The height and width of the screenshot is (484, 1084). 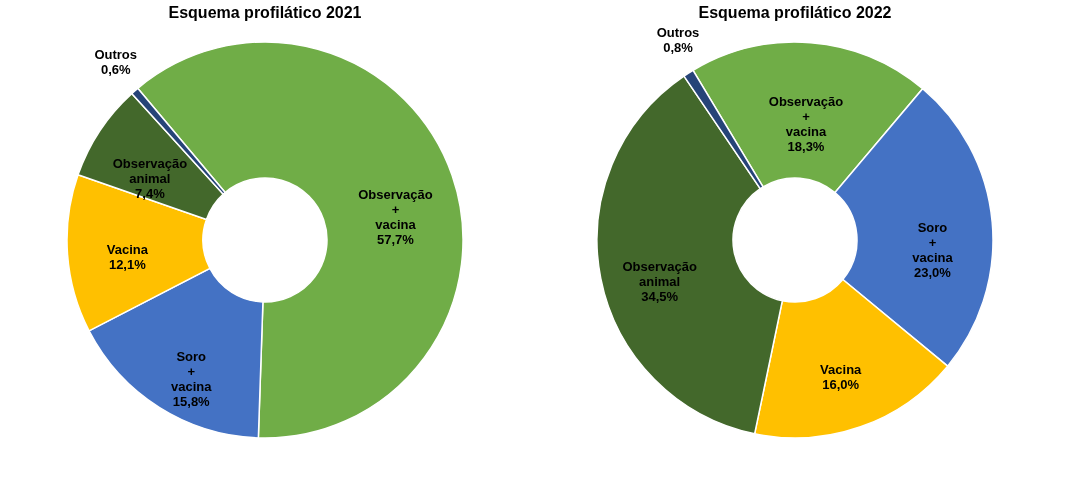 What do you see at coordinates (933, 272) in the screenshot?
I see `data-label: 23,0%` at bounding box center [933, 272].